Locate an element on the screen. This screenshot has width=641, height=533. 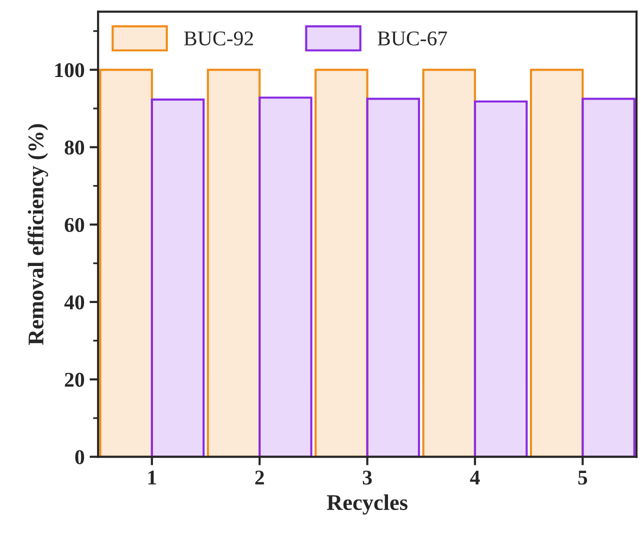
x-tick-label: 4 is located at coordinates (475, 477).